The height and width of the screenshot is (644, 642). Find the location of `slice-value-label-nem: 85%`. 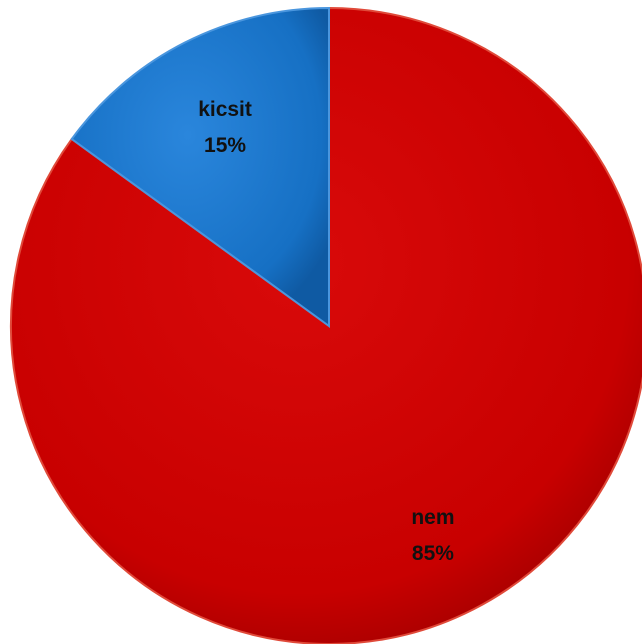

slice-value-label-nem: 85% is located at coordinates (433, 553).